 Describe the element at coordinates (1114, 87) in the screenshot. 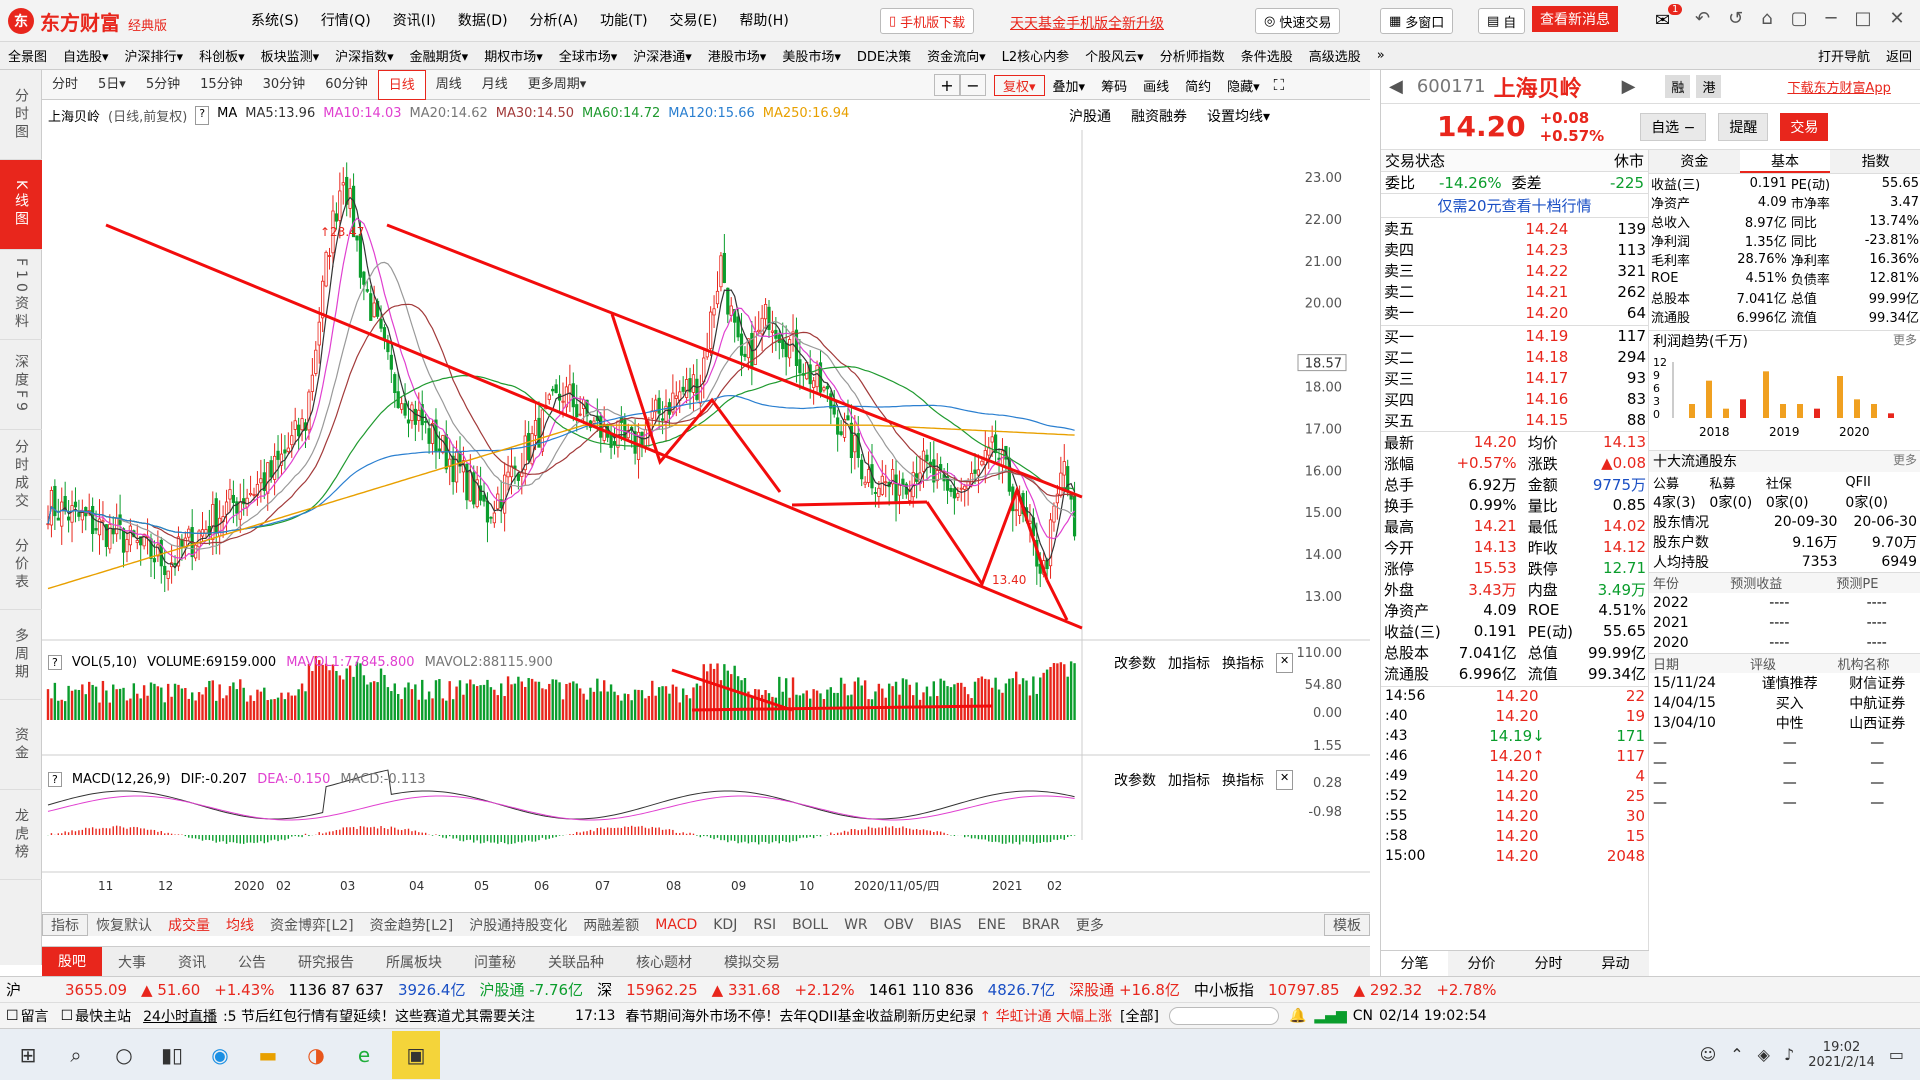

I see `chart-tool-2: 筹码` at that location.